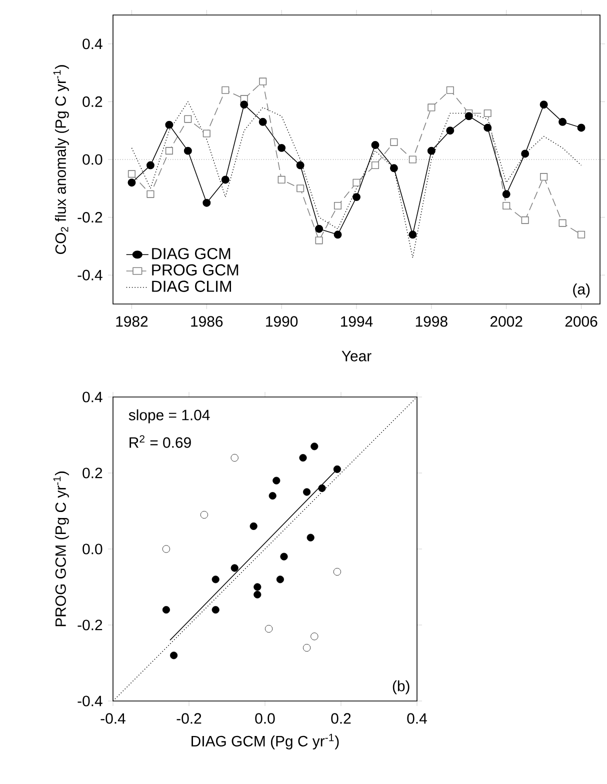 This screenshot has height=784, width=607. Describe the element at coordinates (191, 286) in the screenshot. I see `legend-label: DIAG CLIM` at that location.